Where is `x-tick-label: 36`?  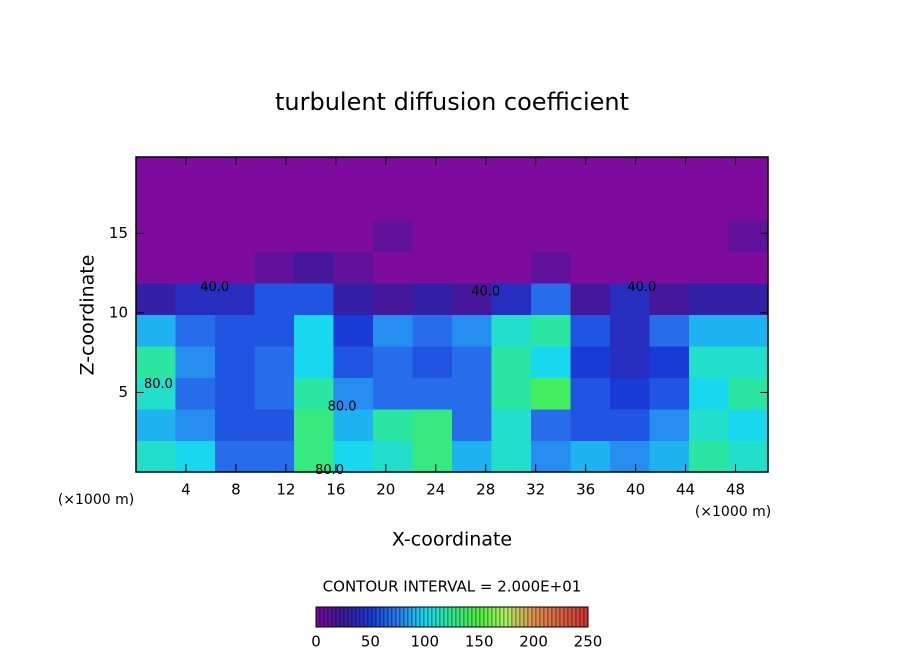 x-tick-label: 36 is located at coordinates (585, 490).